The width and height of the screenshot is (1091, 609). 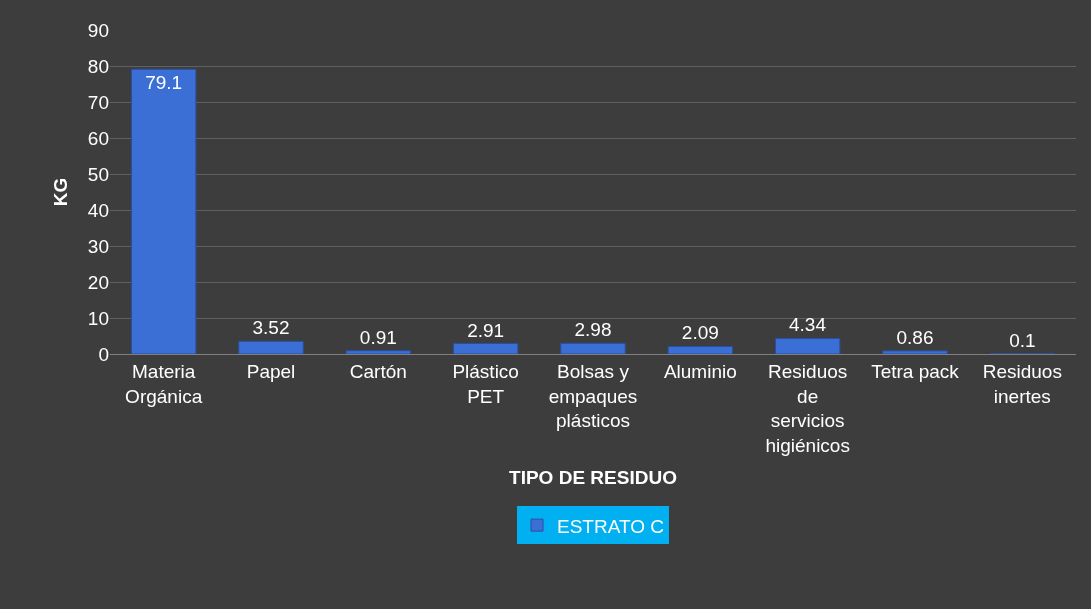 What do you see at coordinates (700, 371) in the screenshot?
I see `x-tick-label: Aluminio` at bounding box center [700, 371].